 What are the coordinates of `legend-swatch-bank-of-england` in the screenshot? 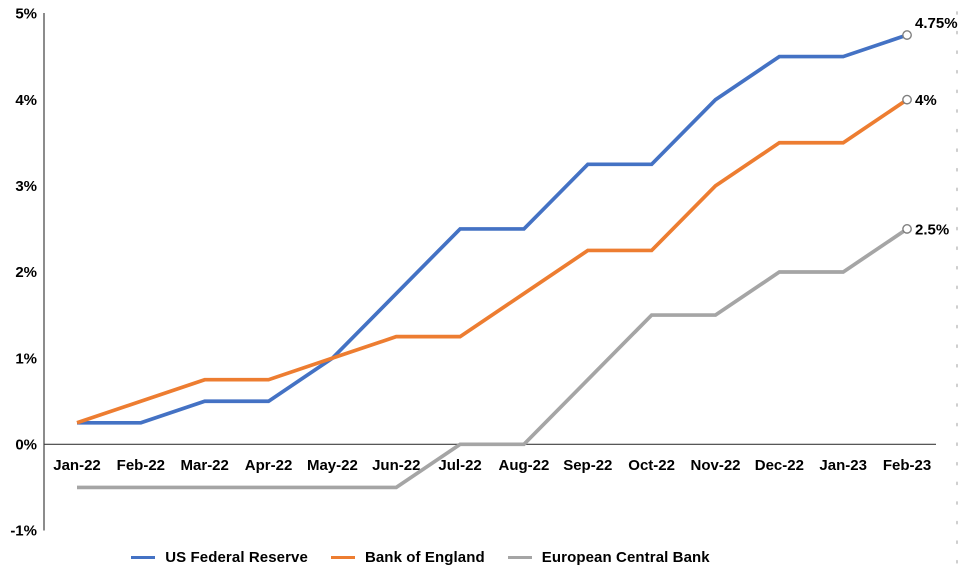 It's located at (342, 557).